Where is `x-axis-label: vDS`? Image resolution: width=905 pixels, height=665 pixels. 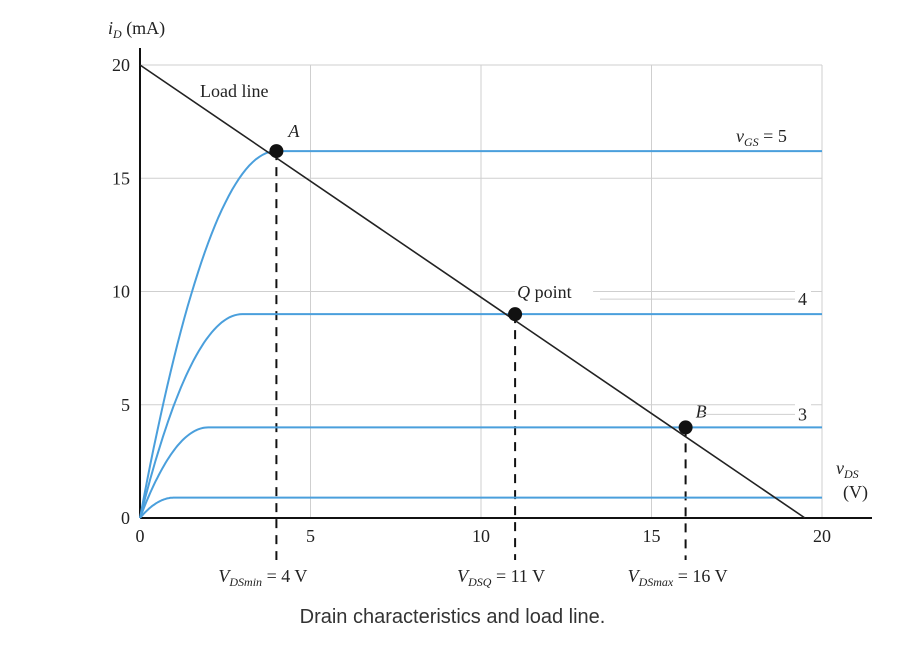
x-axis-label: vDS is located at coordinates (847, 469).